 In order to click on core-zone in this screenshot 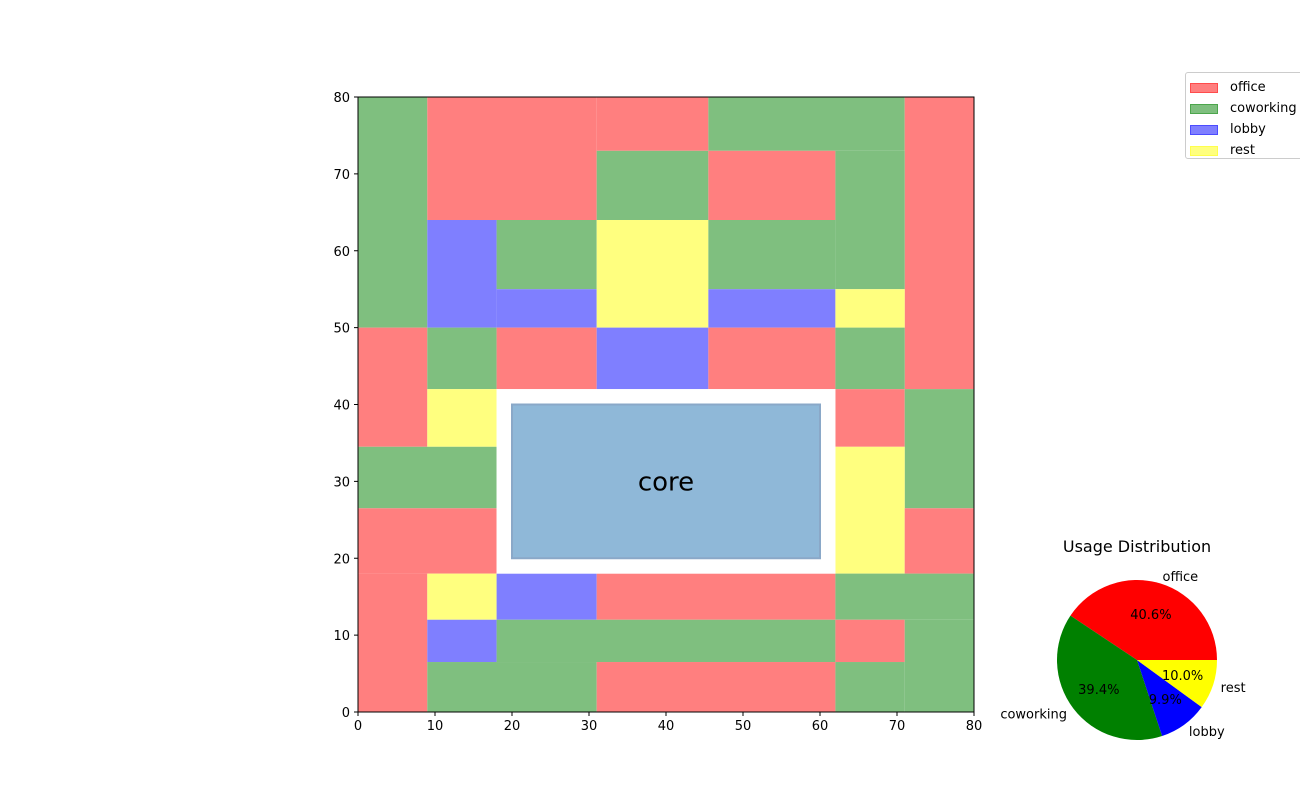, I will do `click(666, 481)`.